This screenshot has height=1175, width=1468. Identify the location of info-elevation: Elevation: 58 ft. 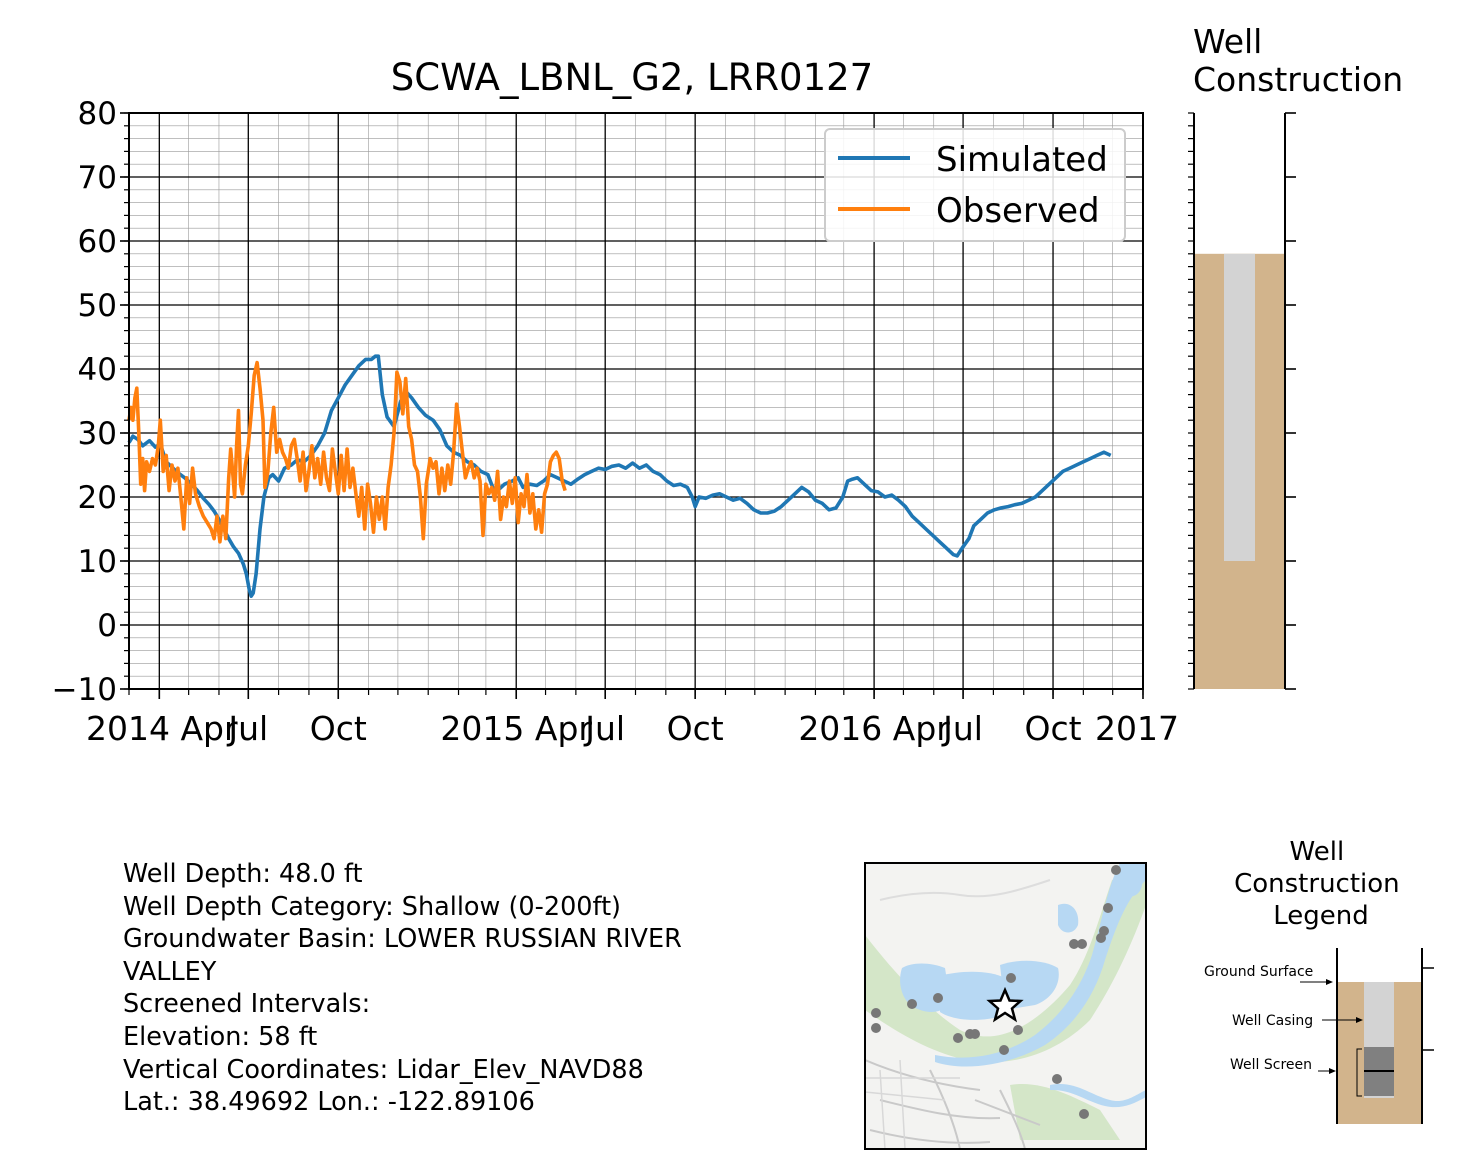
(220, 1036).